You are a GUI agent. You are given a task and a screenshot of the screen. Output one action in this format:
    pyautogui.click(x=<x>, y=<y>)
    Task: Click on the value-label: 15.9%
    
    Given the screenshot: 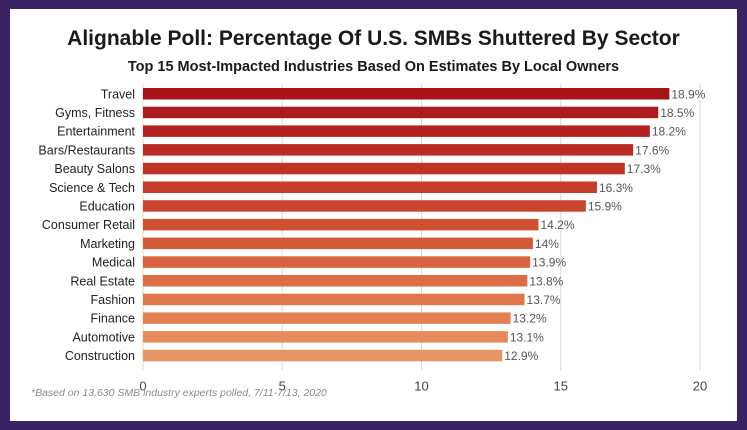 What is the action you would take?
    pyautogui.click(x=605, y=206)
    